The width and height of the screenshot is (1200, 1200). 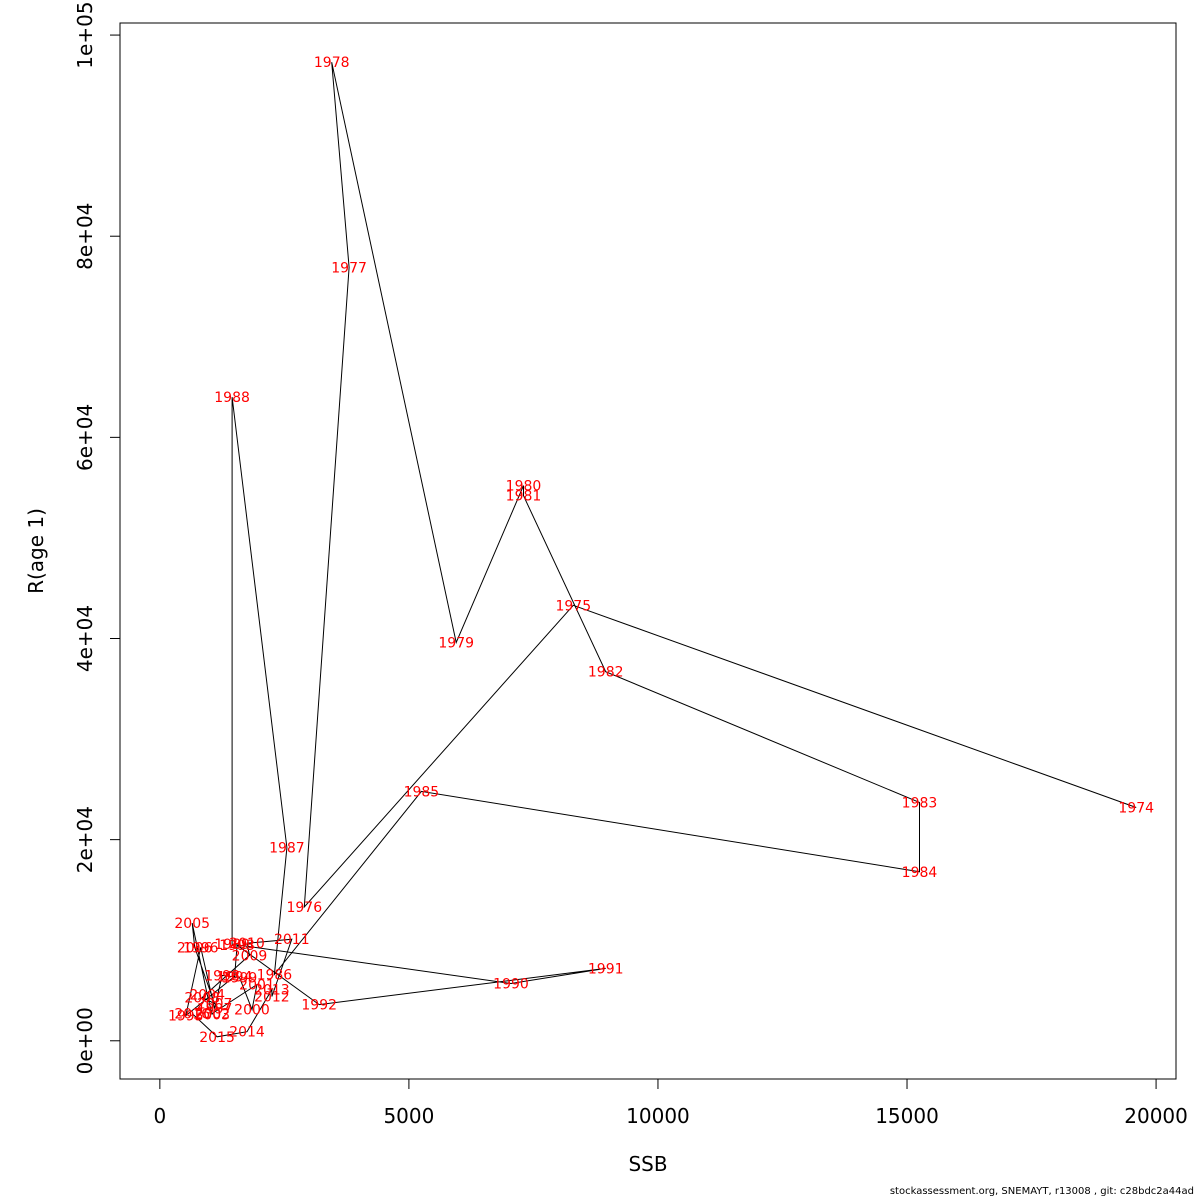 What do you see at coordinates (222, 976) in the screenshot?
I see `point-label-1998: 1998` at bounding box center [222, 976].